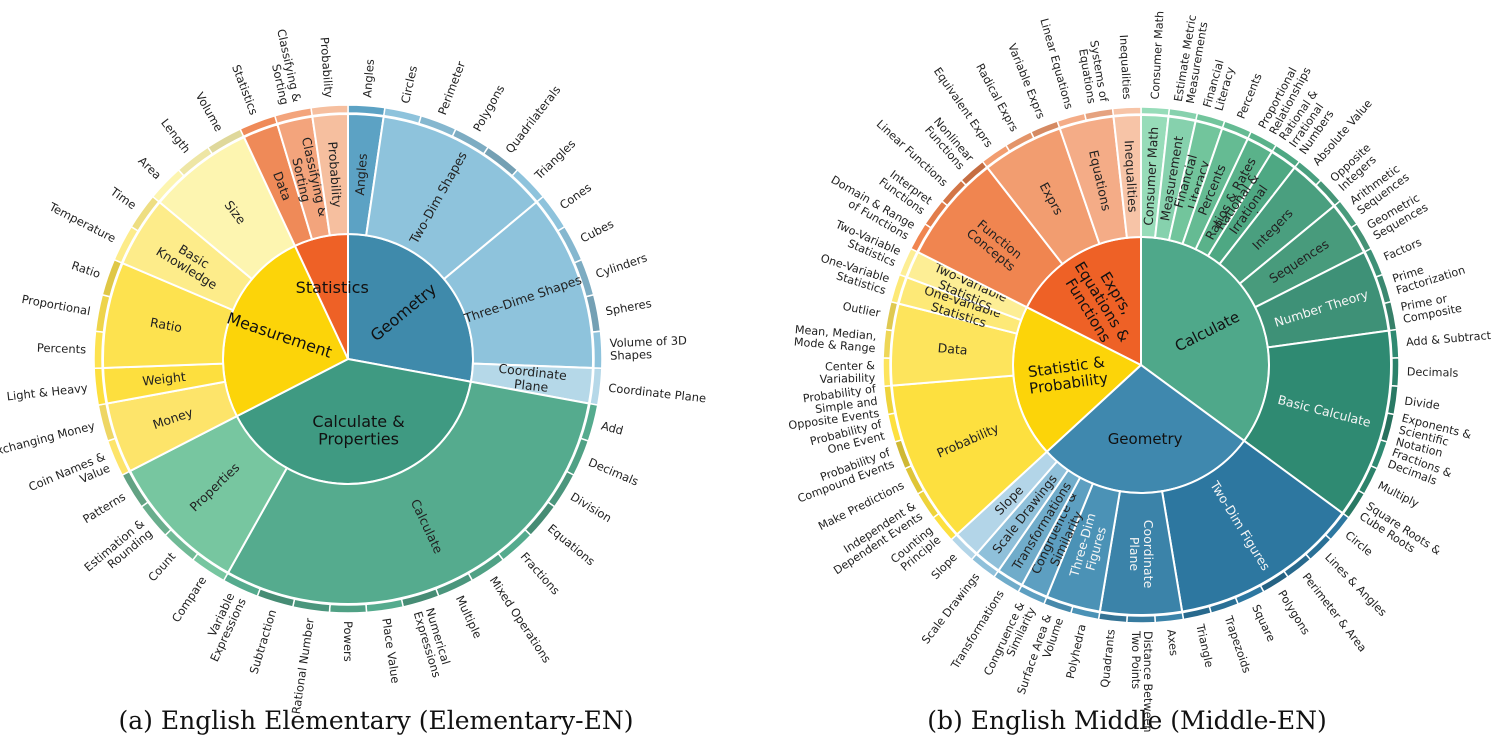 The width and height of the screenshot is (1512, 745). I want to click on outer-label-exchanging-money: Exchanging Money, so click(48, 438).